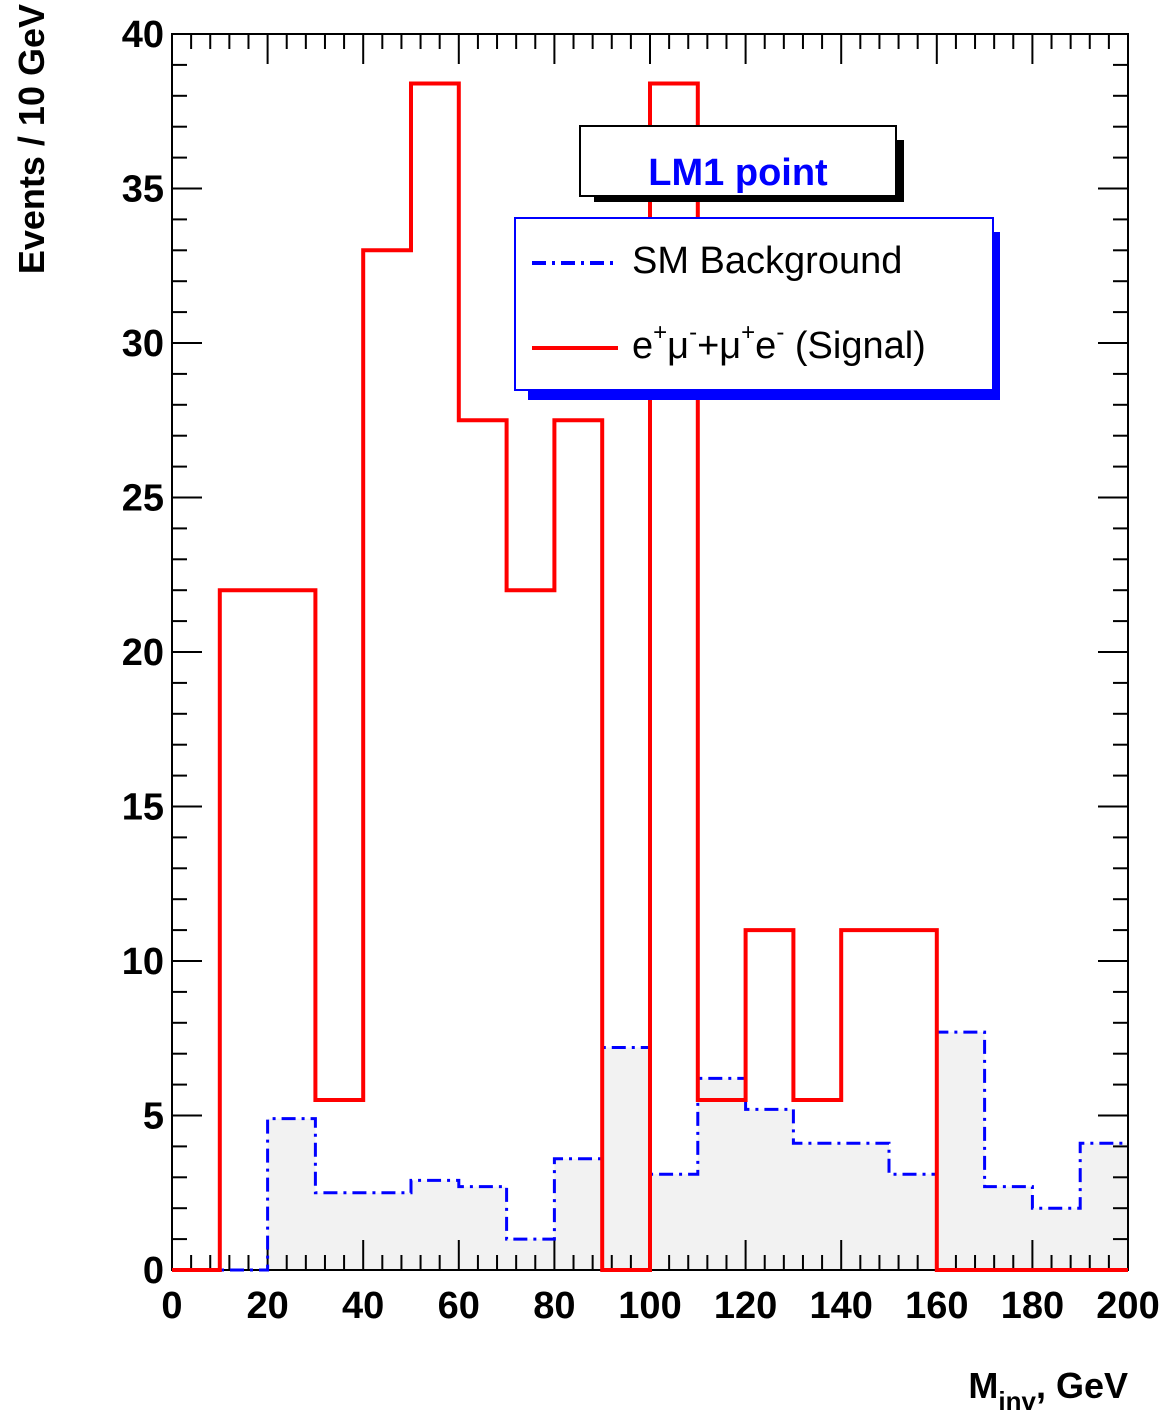  Describe the element at coordinates (143, 190) in the screenshot. I see `y-tick-label: 35` at that location.